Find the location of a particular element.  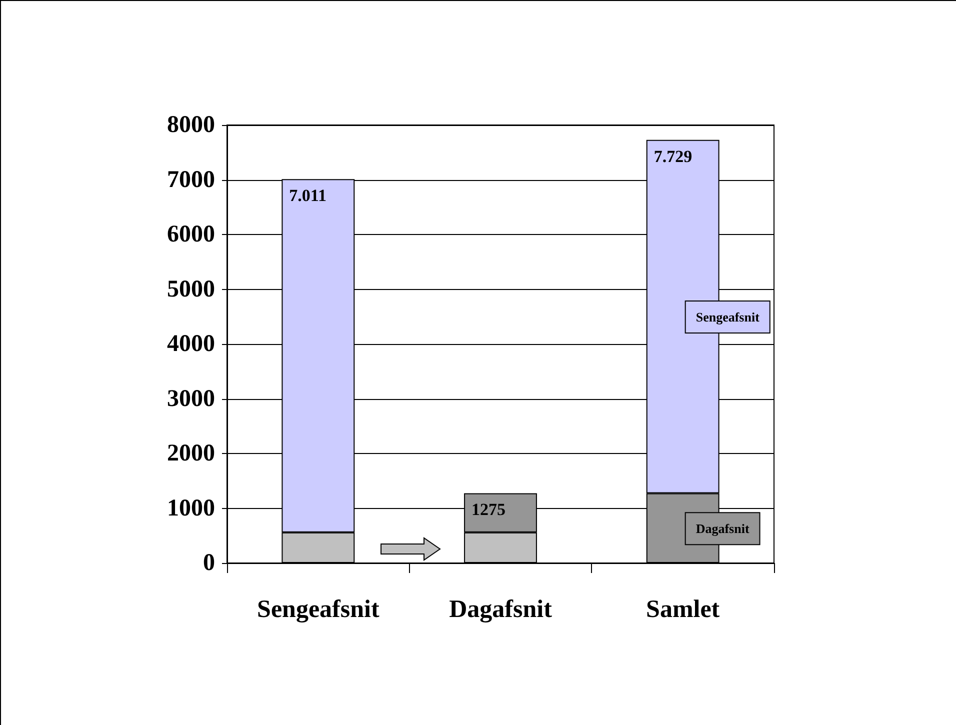

total-label: 7.729 is located at coordinates (673, 156).